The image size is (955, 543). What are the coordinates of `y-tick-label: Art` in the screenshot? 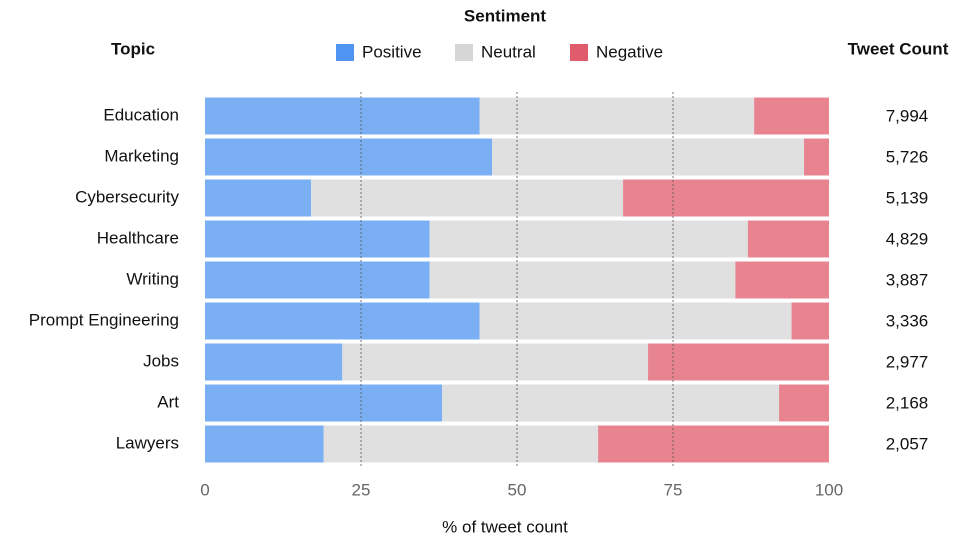 It's located at (168, 401).